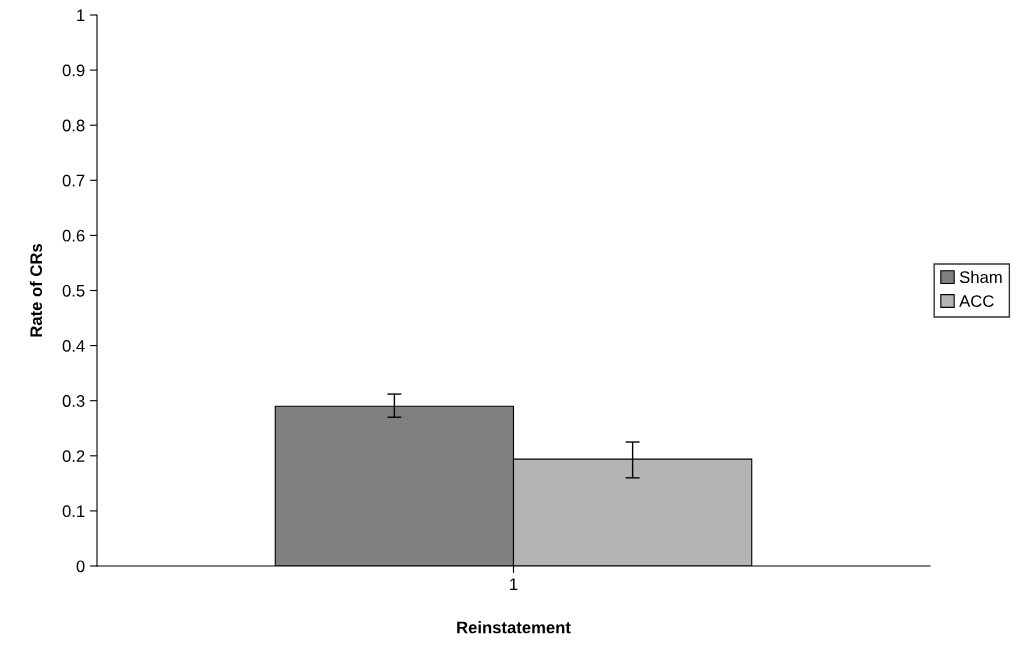  What do you see at coordinates (980, 277) in the screenshot?
I see `legend-label: Sham` at bounding box center [980, 277].